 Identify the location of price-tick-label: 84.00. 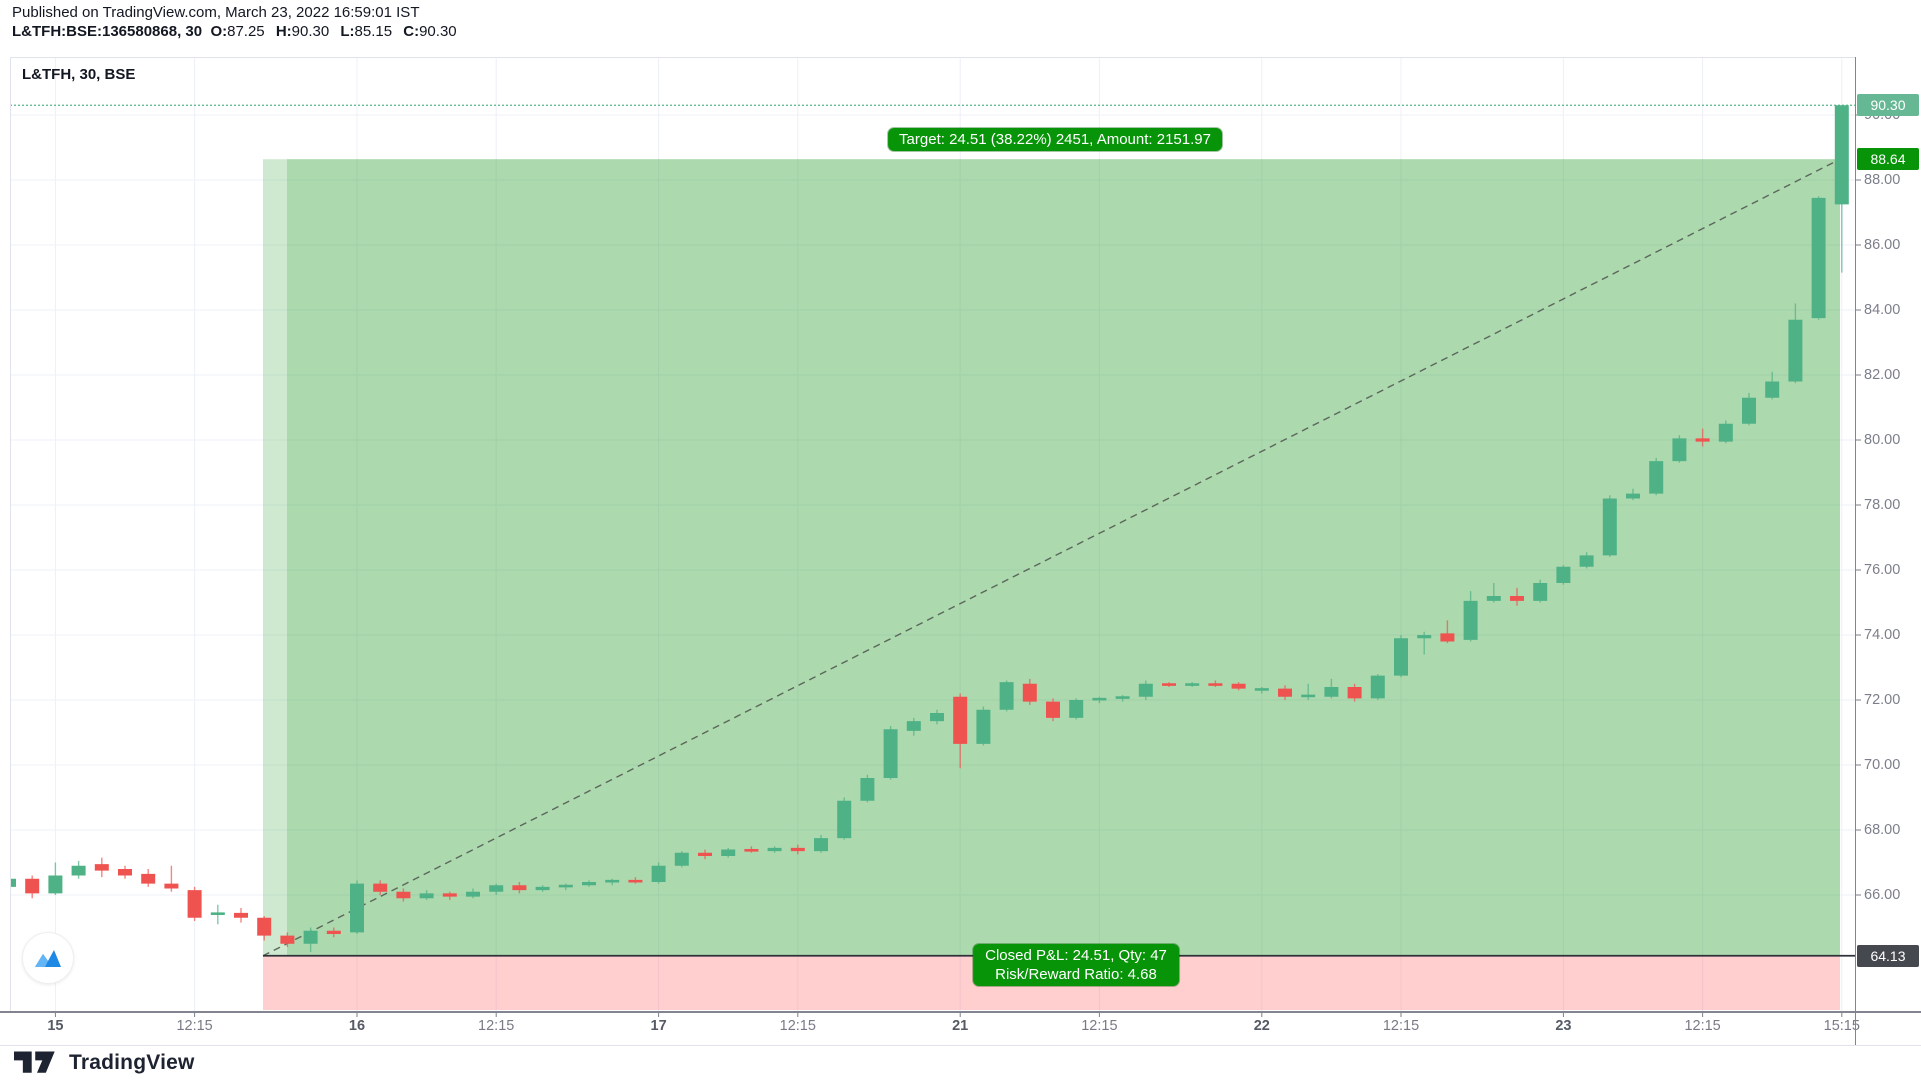
(1882, 310).